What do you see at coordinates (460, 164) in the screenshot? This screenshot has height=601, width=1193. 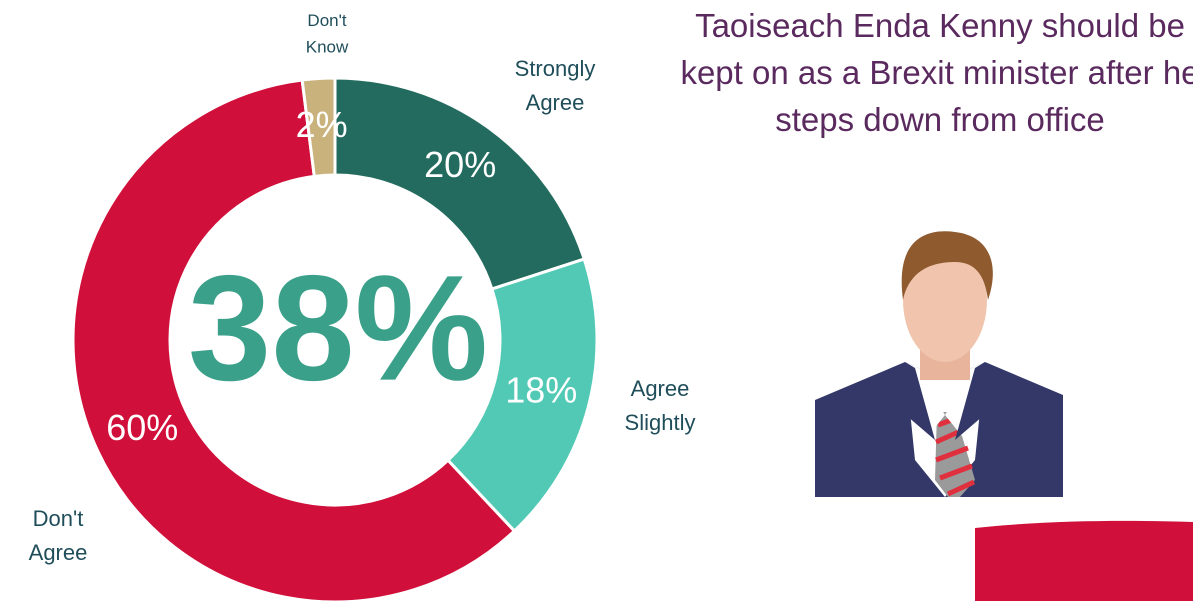 I see `data-label: 20%` at bounding box center [460, 164].